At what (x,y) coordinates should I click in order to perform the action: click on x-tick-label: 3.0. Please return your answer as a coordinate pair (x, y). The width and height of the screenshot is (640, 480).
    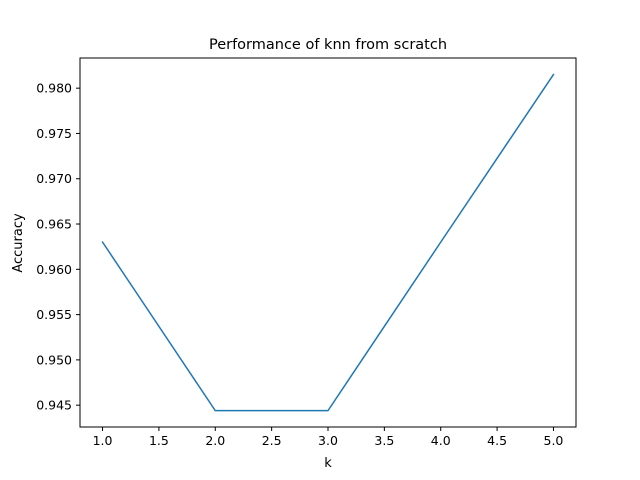
    Looking at the image, I should click on (328, 440).